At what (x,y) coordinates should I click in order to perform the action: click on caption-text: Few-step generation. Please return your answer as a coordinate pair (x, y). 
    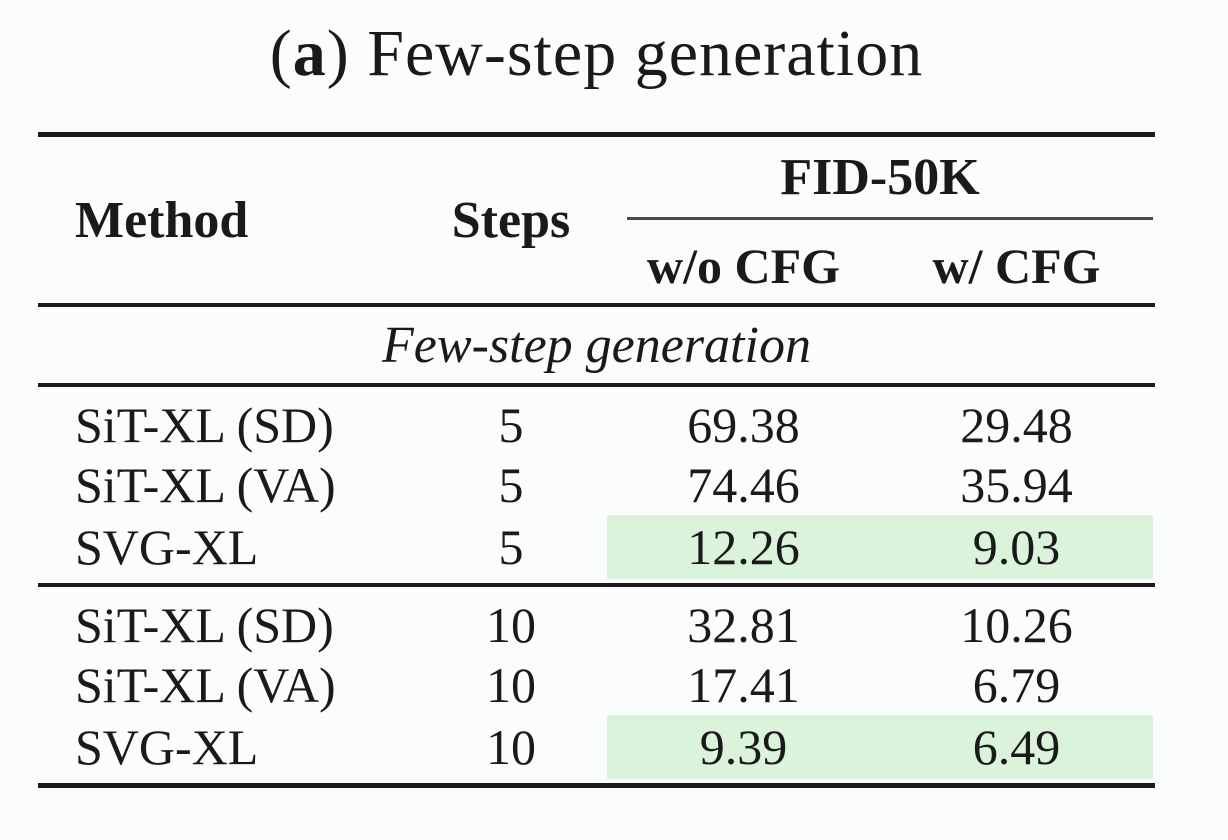
    Looking at the image, I should click on (636, 53).